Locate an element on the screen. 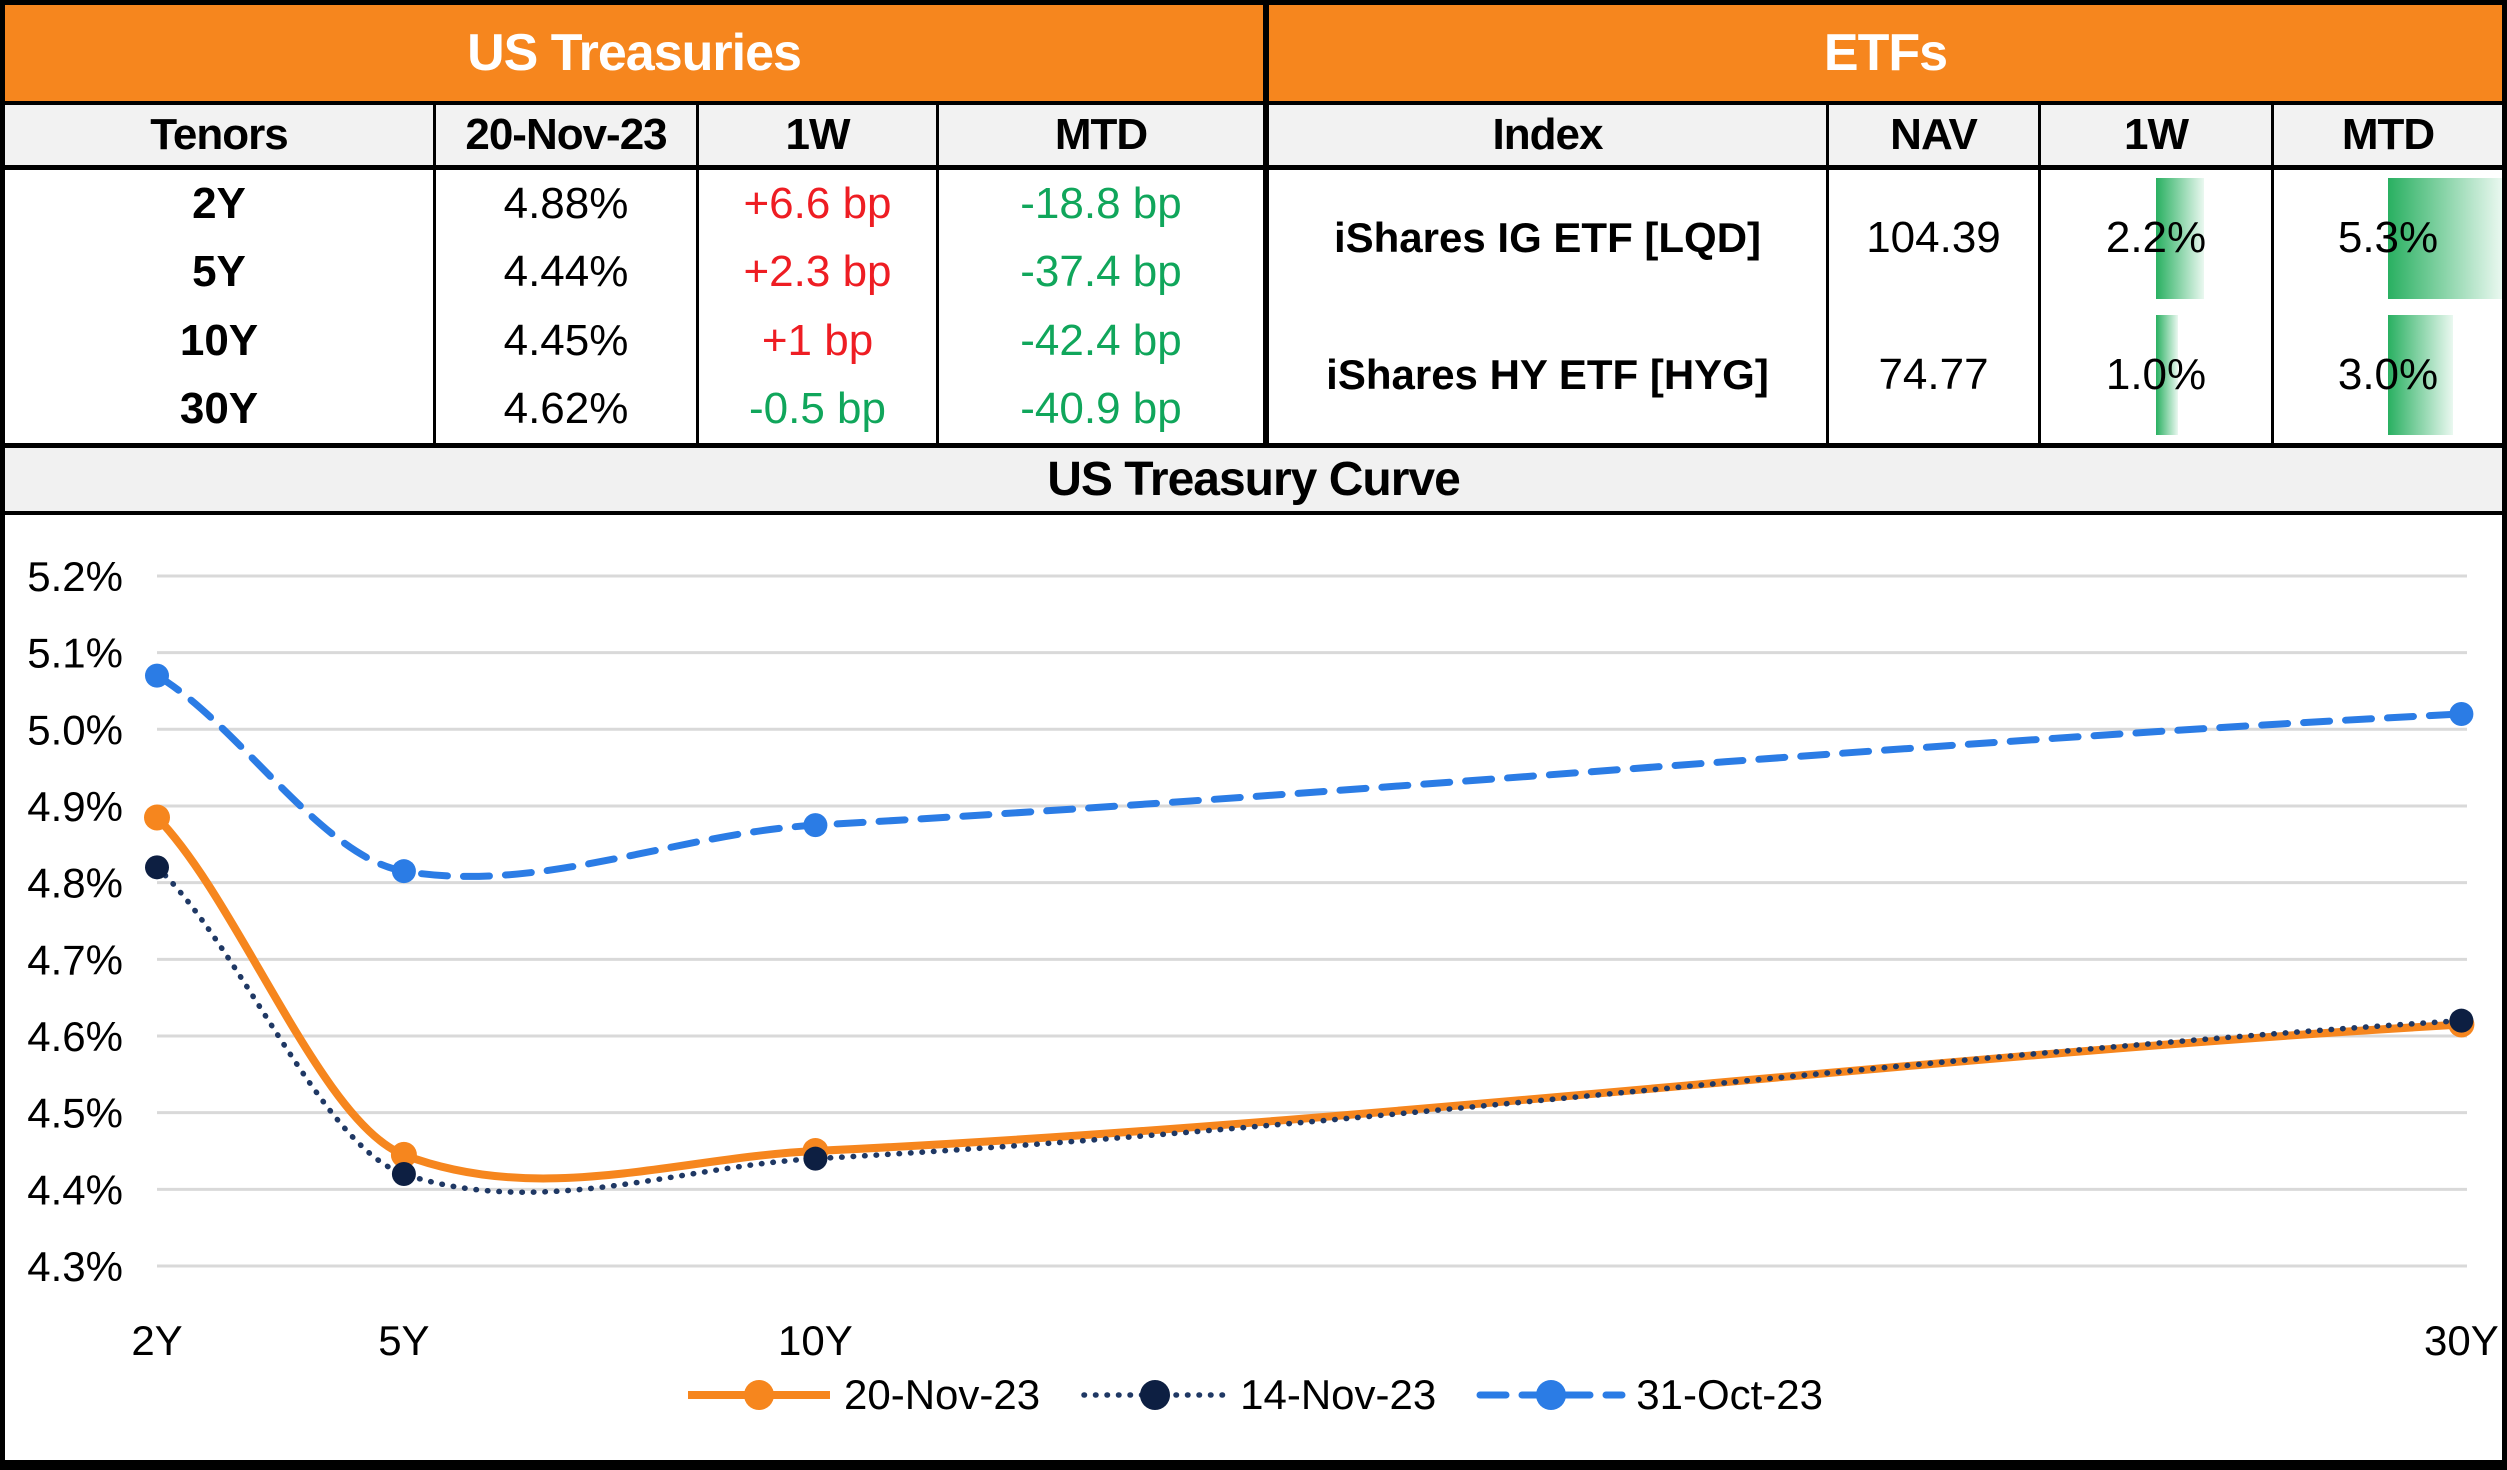 This screenshot has width=2507, height=1470. etf-mtd-cell: 3.0% is located at coordinates (2388, 375).